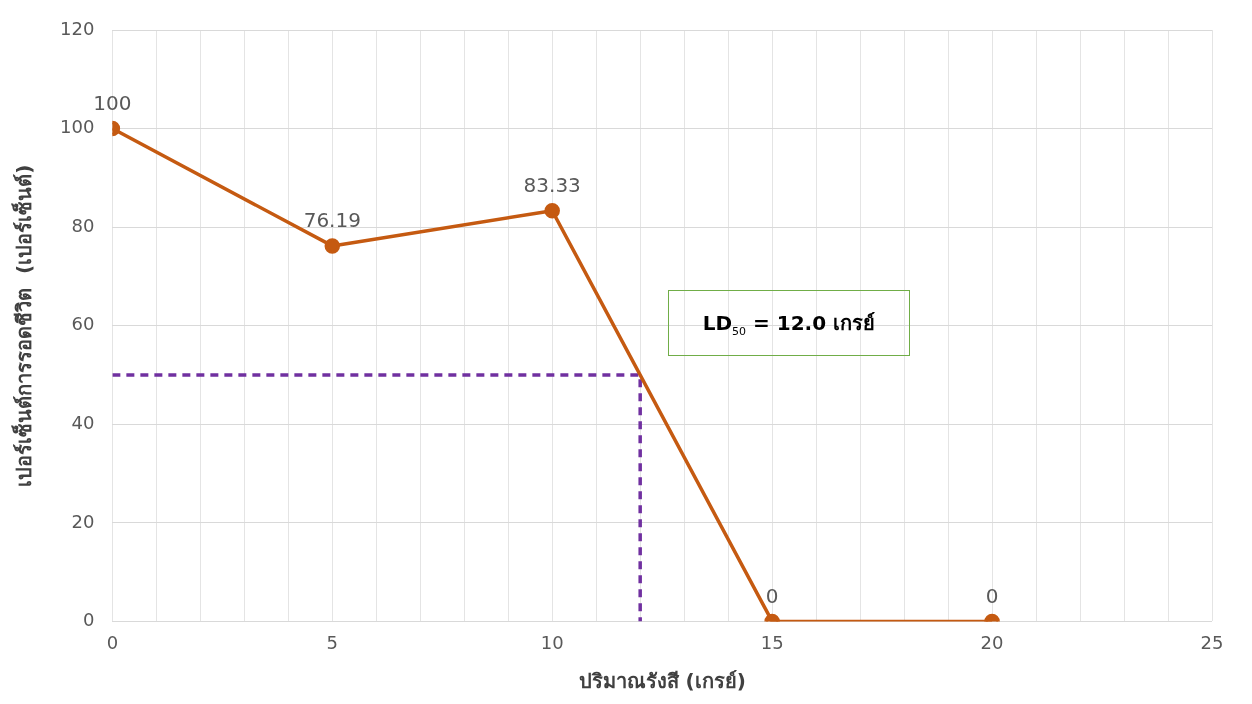  Describe the element at coordinates (772, 642) in the screenshot. I see `x-tick-label: 15` at that location.